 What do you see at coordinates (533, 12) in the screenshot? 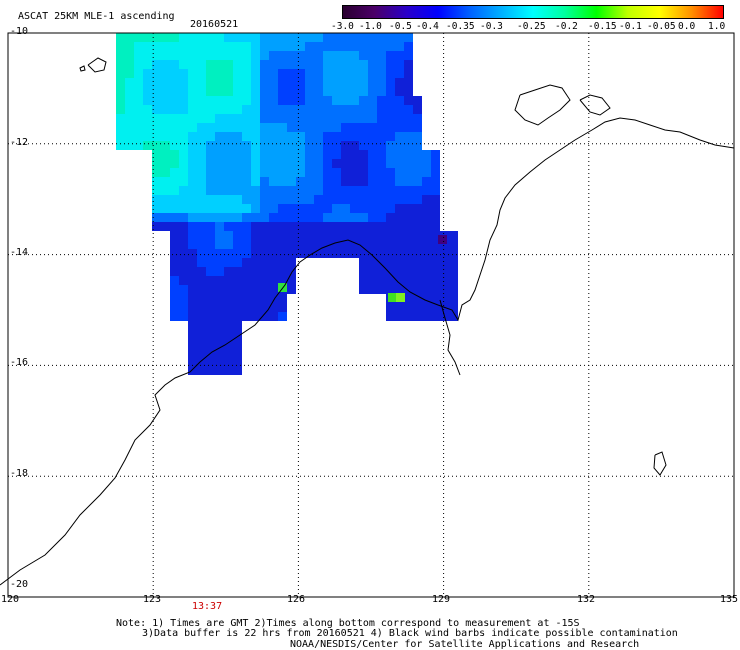
I see `colorbar-gradient` at bounding box center [533, 12].